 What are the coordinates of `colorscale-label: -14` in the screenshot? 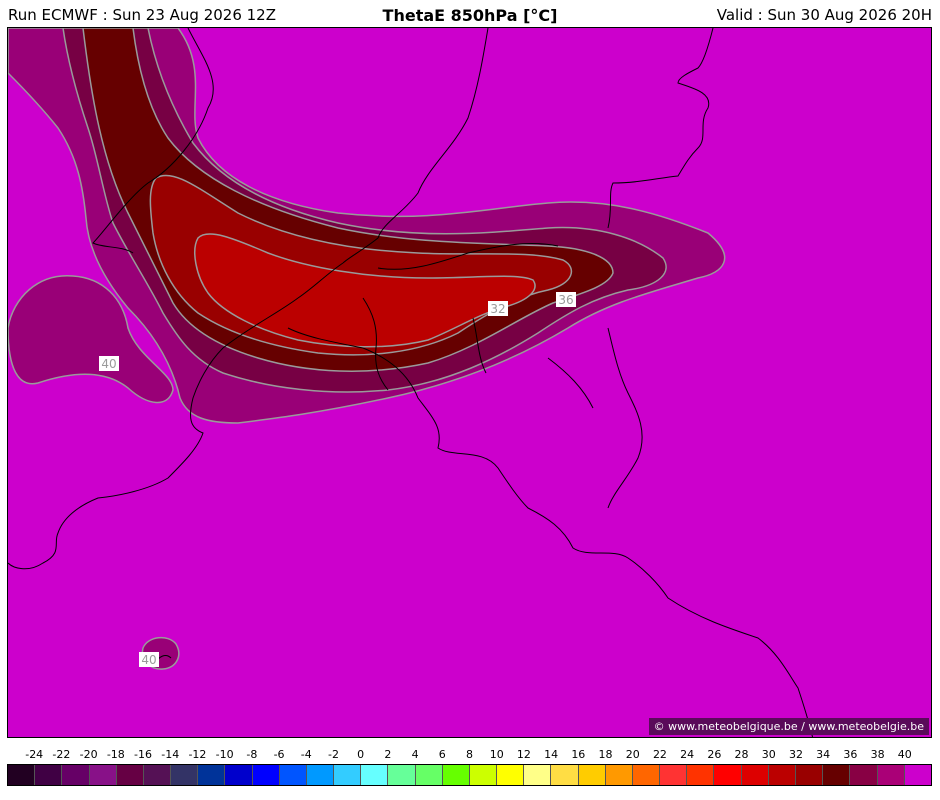 It's located at (170, 754).